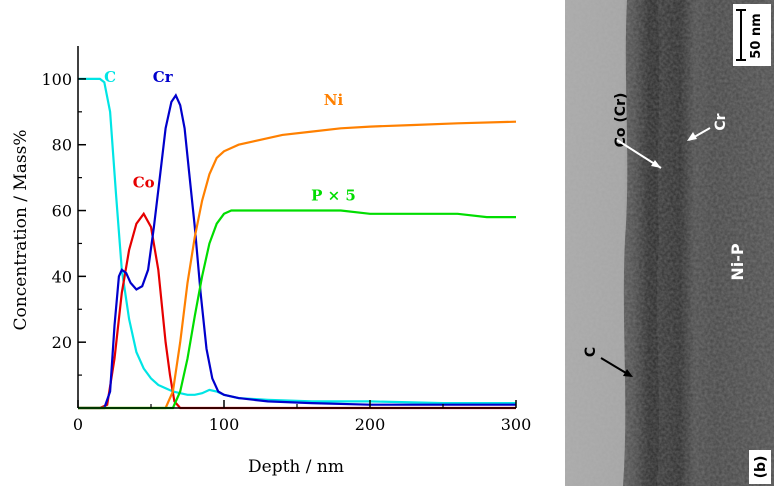  I want to click on series-label-3: Ni, so click(334, 100).